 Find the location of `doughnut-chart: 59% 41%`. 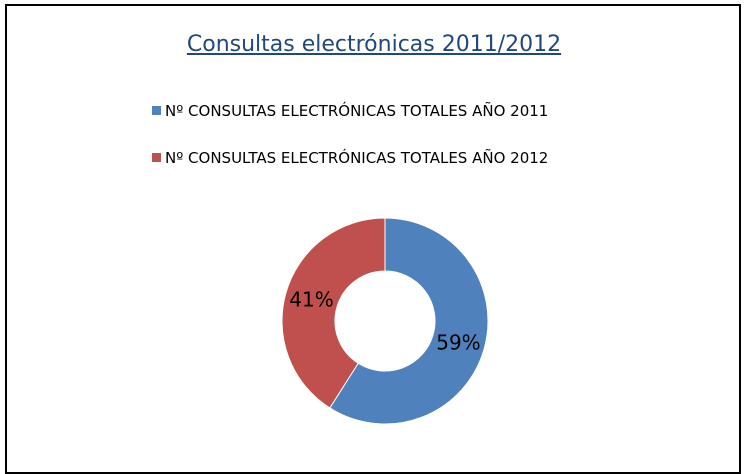

doughnut-chart: 59% 41% is located at coordinates (385, 321).